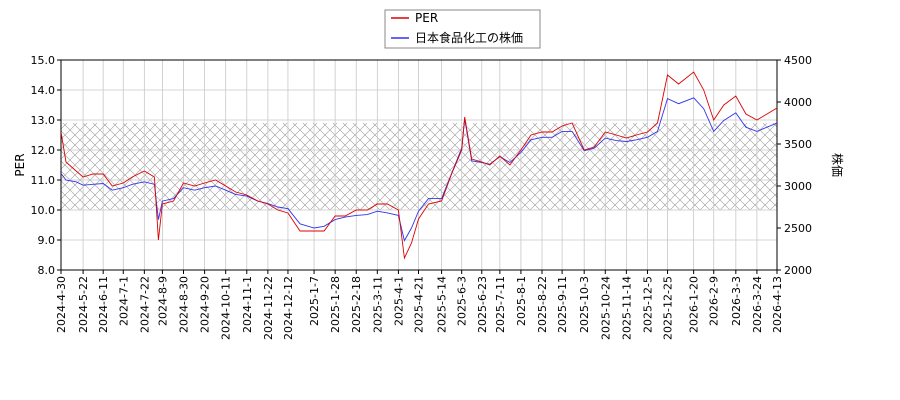  I want to click on x-tick-label: 2024-4-30, so click(61, 304).